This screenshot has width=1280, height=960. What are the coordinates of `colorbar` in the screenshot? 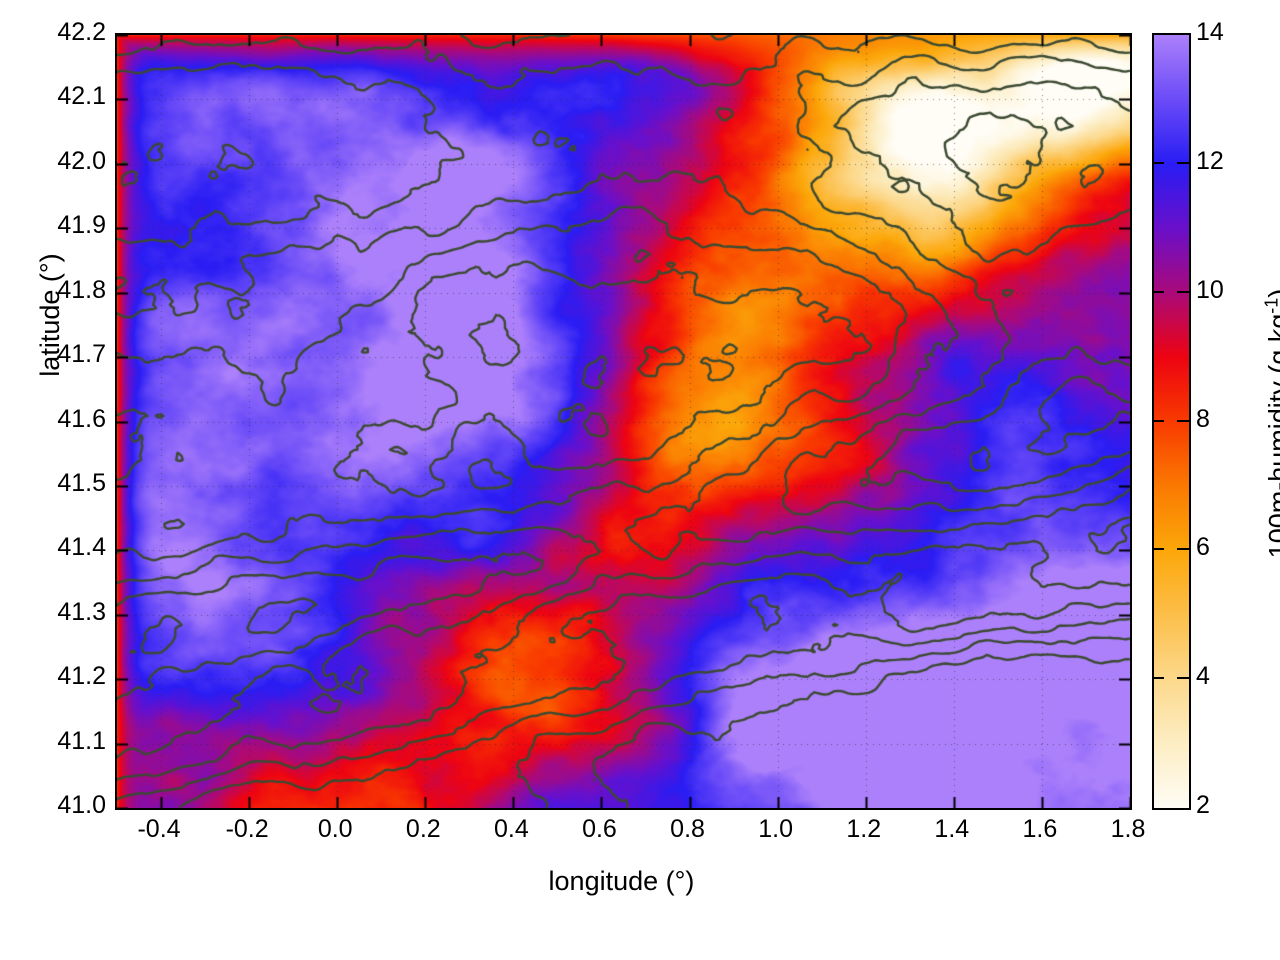 It's located at (1171, 421).